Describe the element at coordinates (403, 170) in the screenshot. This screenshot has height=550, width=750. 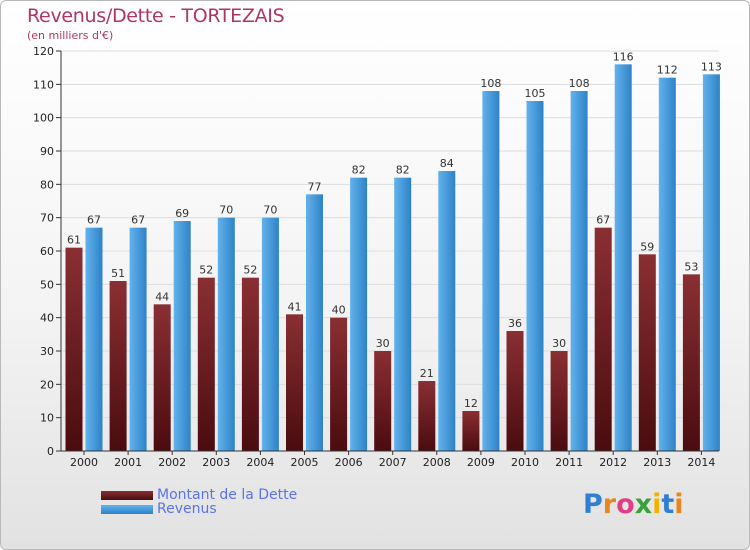
I see `data-label-revenue-2007: 82` at that location.